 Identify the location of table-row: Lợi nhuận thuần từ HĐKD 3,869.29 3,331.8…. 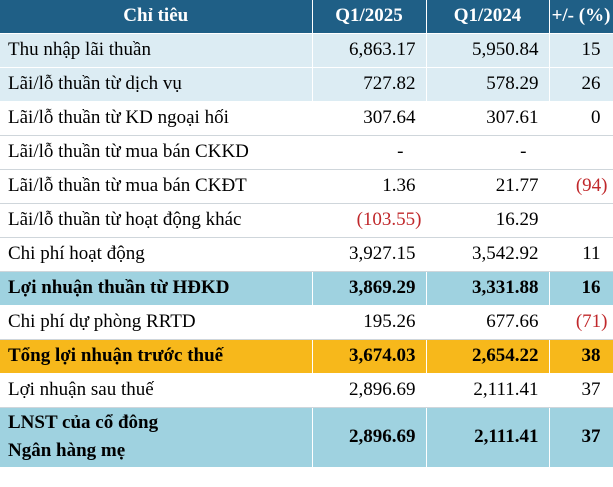
(306, 288).